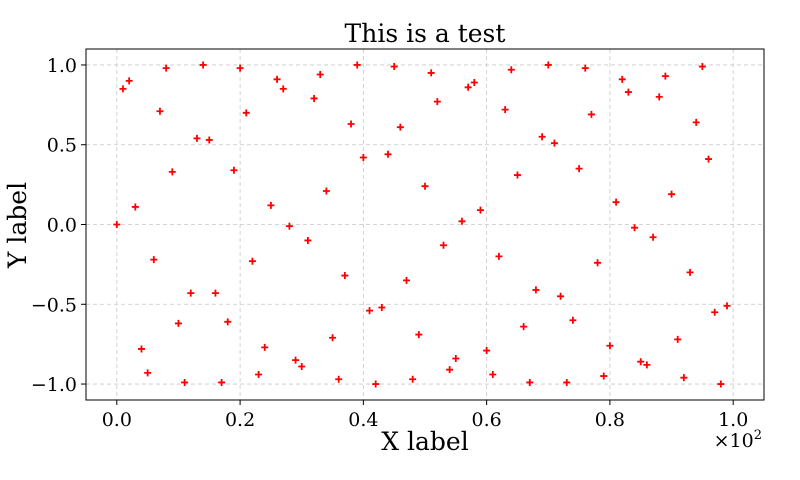  I want to click on y-tick-label: 0.0, so click(62, 226).